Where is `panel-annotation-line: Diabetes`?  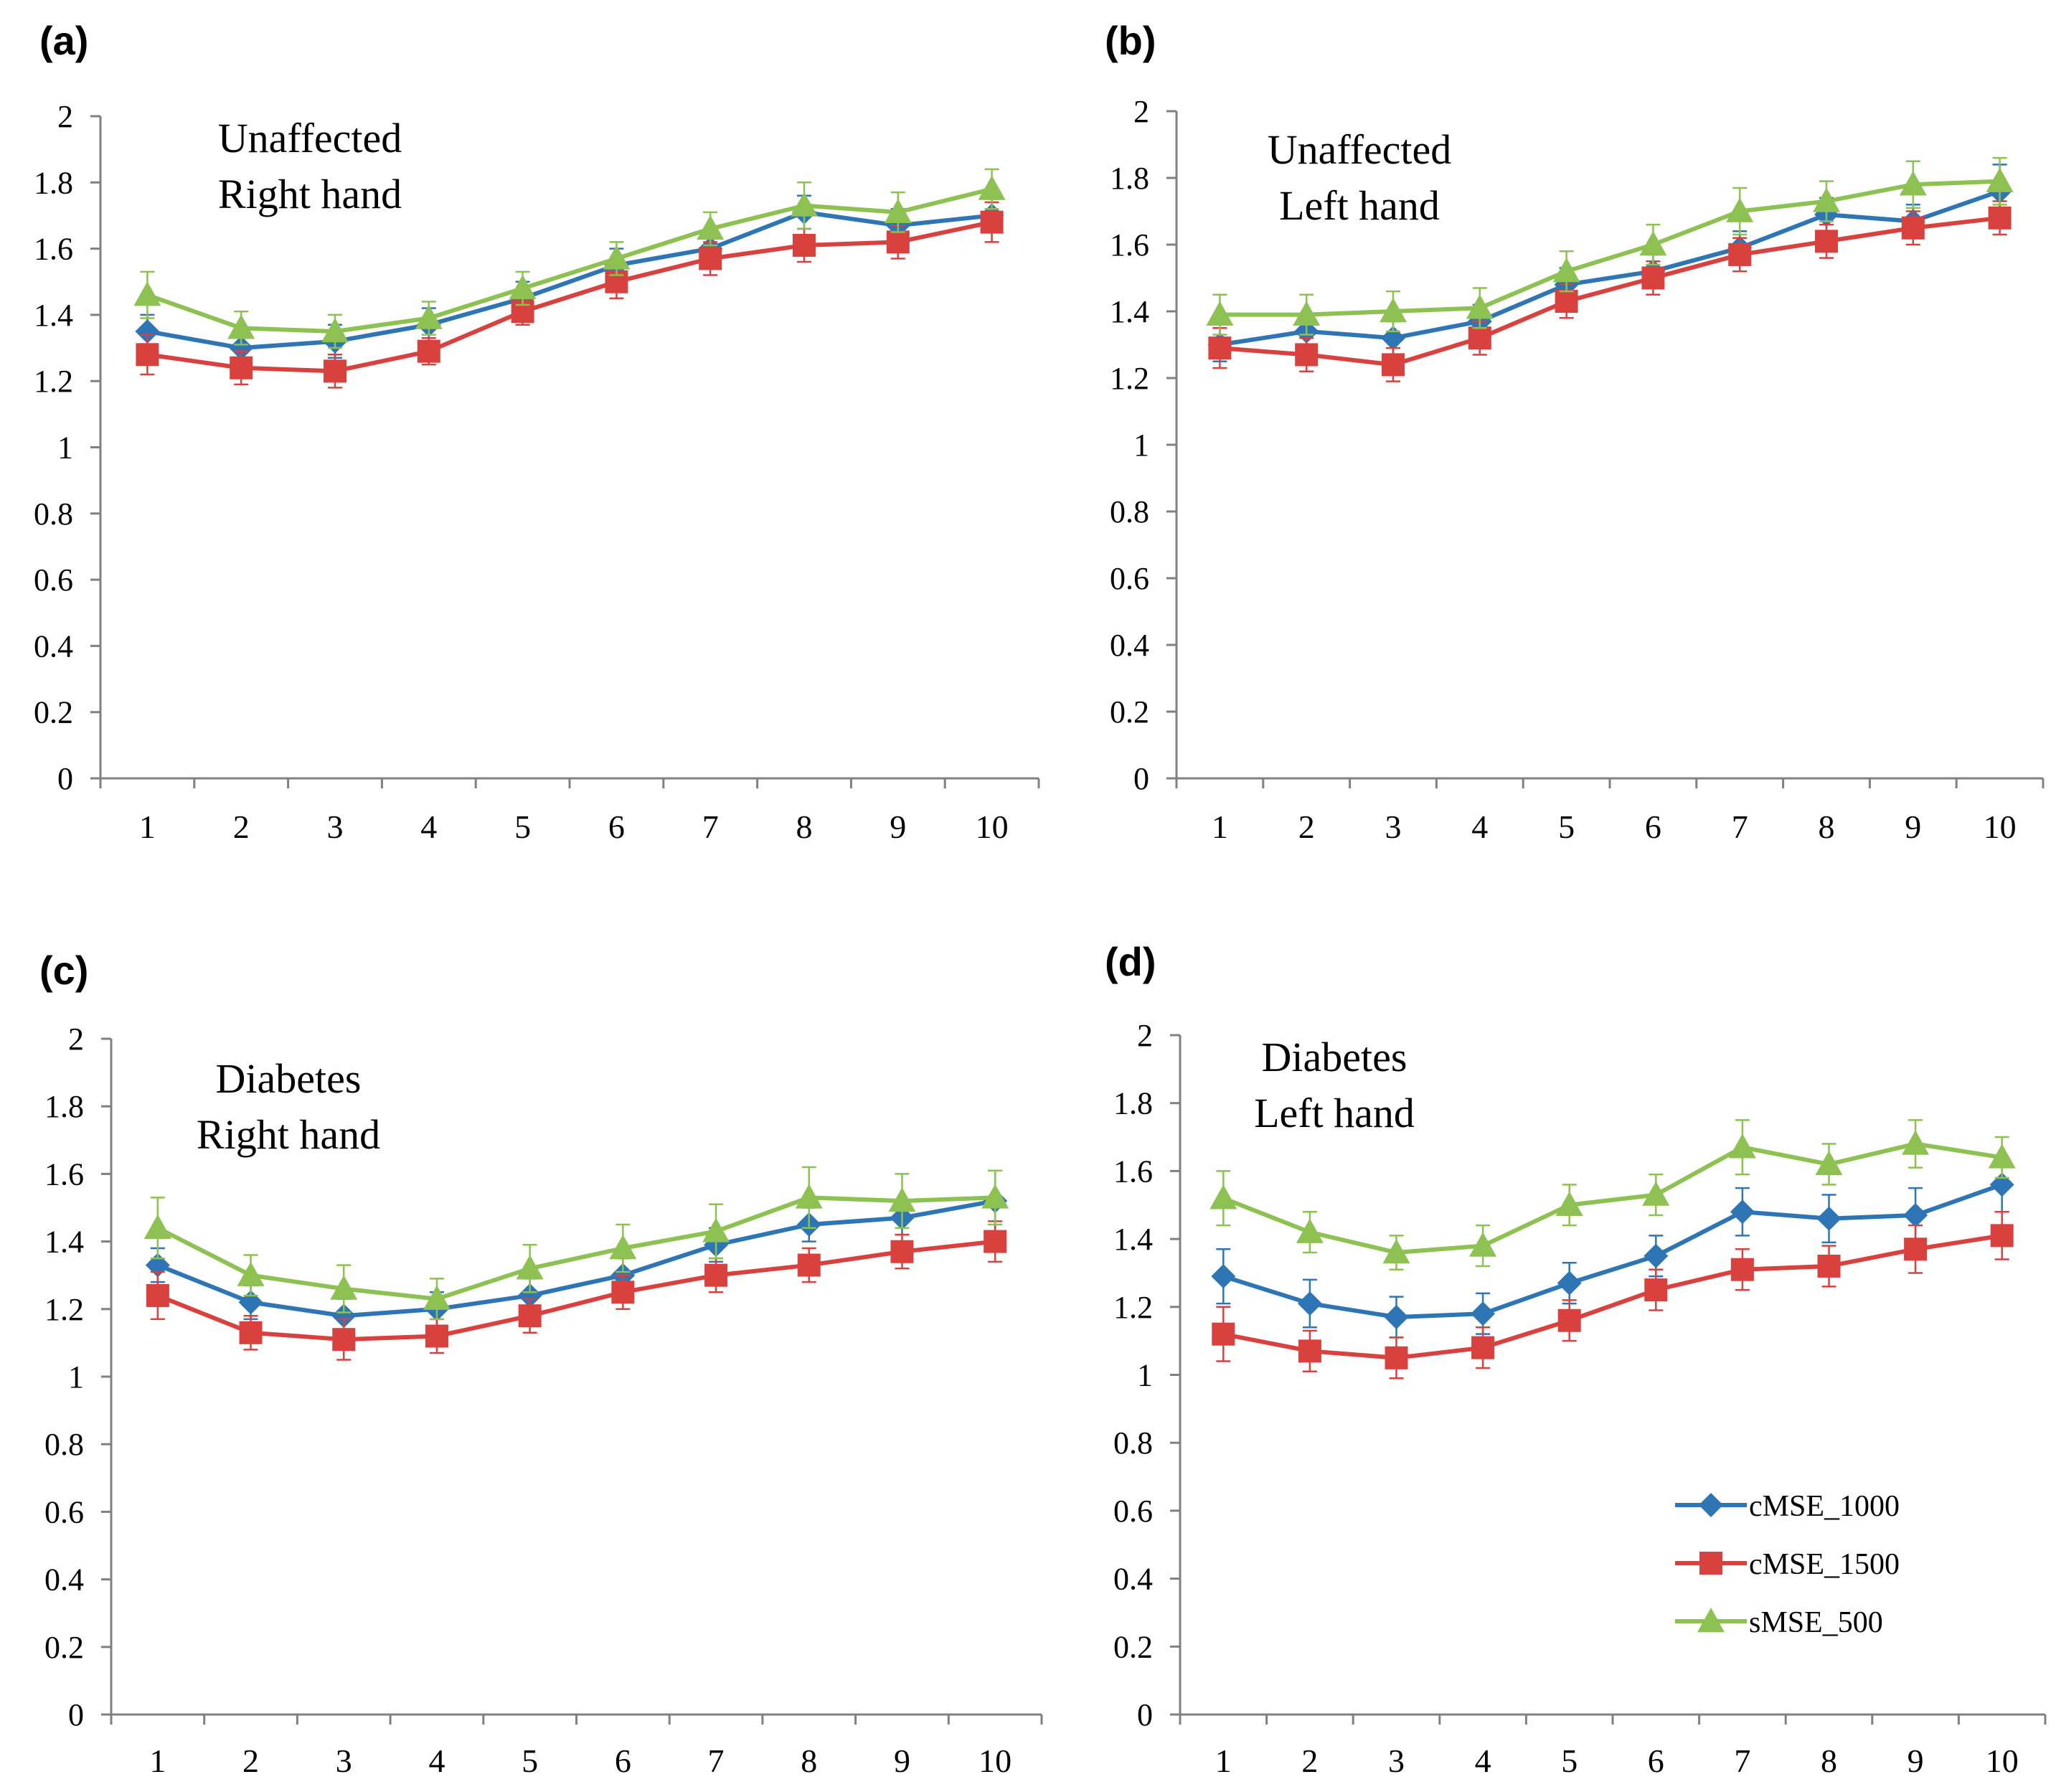
panel-annotation-line: Diabetes is located at coordinates (289, 1078).